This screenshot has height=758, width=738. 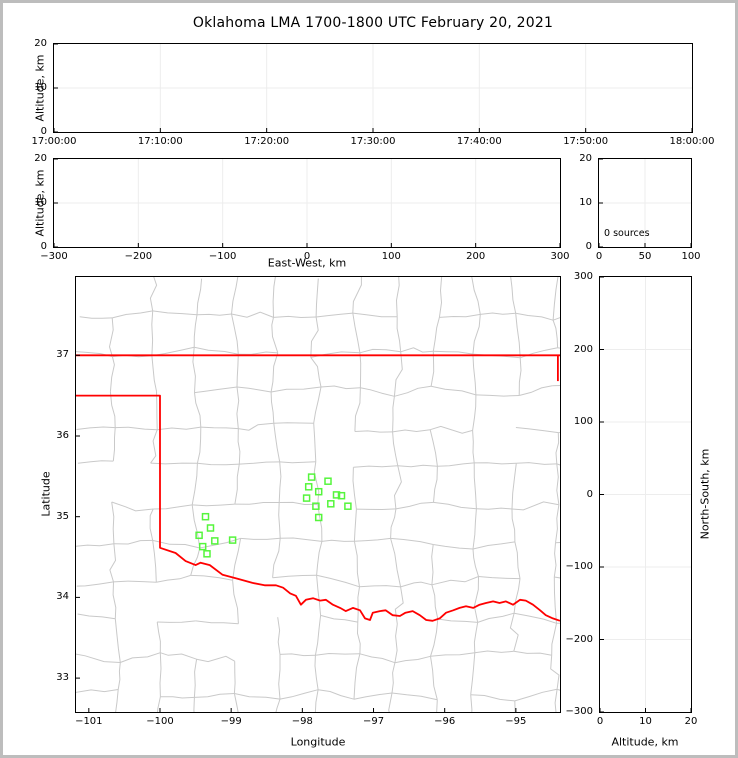 What do you see at coordinates (54, 141) in the screenshot?
I see `x-tick-label: 17:00:00` at bounding box center [54, 141].